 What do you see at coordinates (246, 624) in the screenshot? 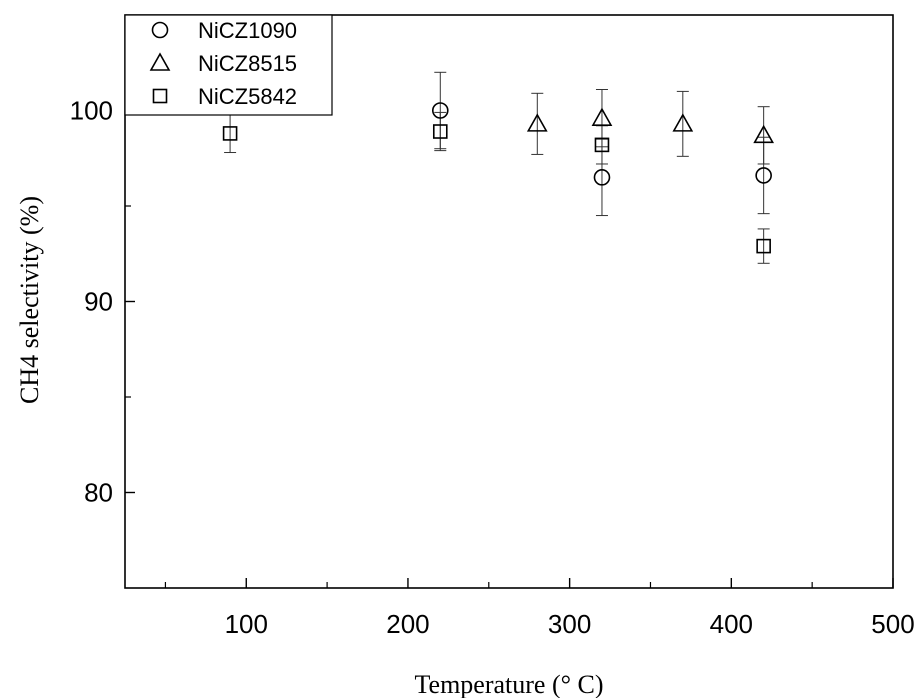
I see `x-tick-label: 100` at bounding box center [246, 624].